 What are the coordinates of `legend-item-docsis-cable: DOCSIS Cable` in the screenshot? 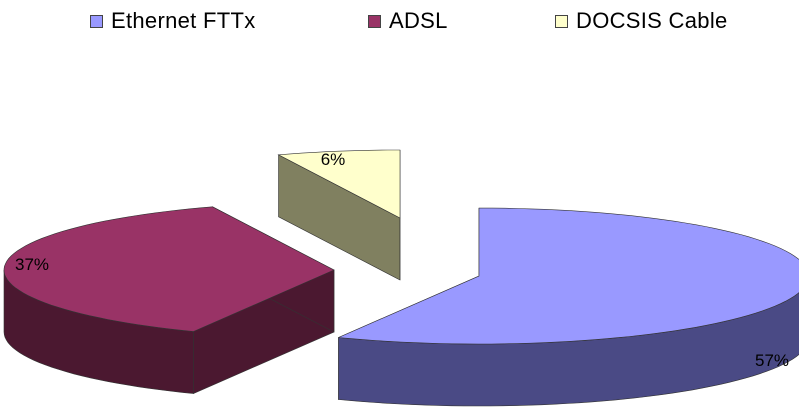 It's located at (641, 21).